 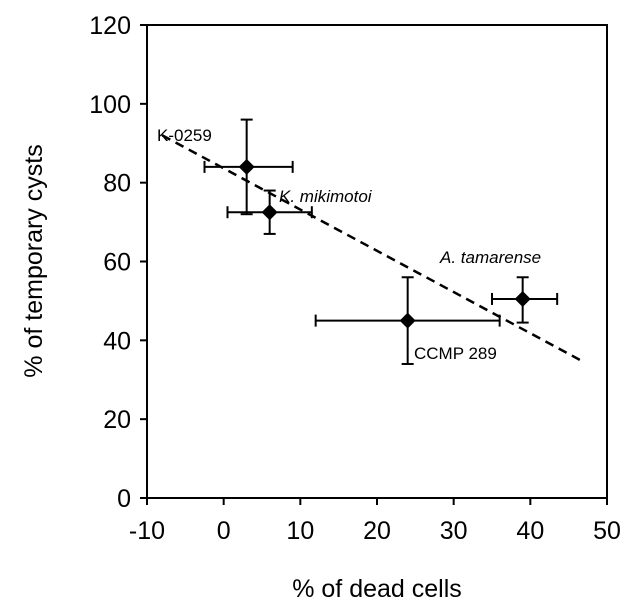 I want to click on x-tick-label: 20, so click(x=377, y=531).